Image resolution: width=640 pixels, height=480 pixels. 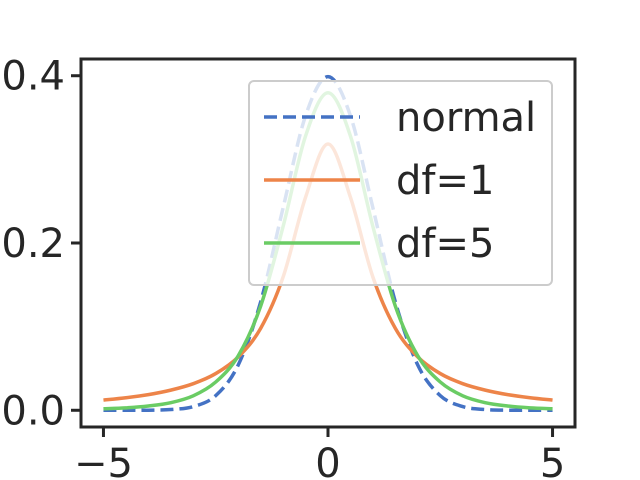 What do you see at coordinates (327, 460) in the screenshot?
I see `x-tick-label: 0` at bounding box center [327, 460].